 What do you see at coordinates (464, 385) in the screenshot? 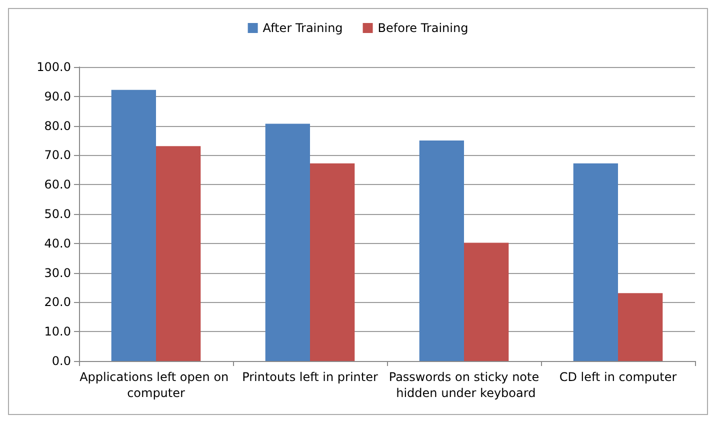
I see `x-tick-label: Passwords on sticky note hidden under keyboard` at bounding box center [464, 385].